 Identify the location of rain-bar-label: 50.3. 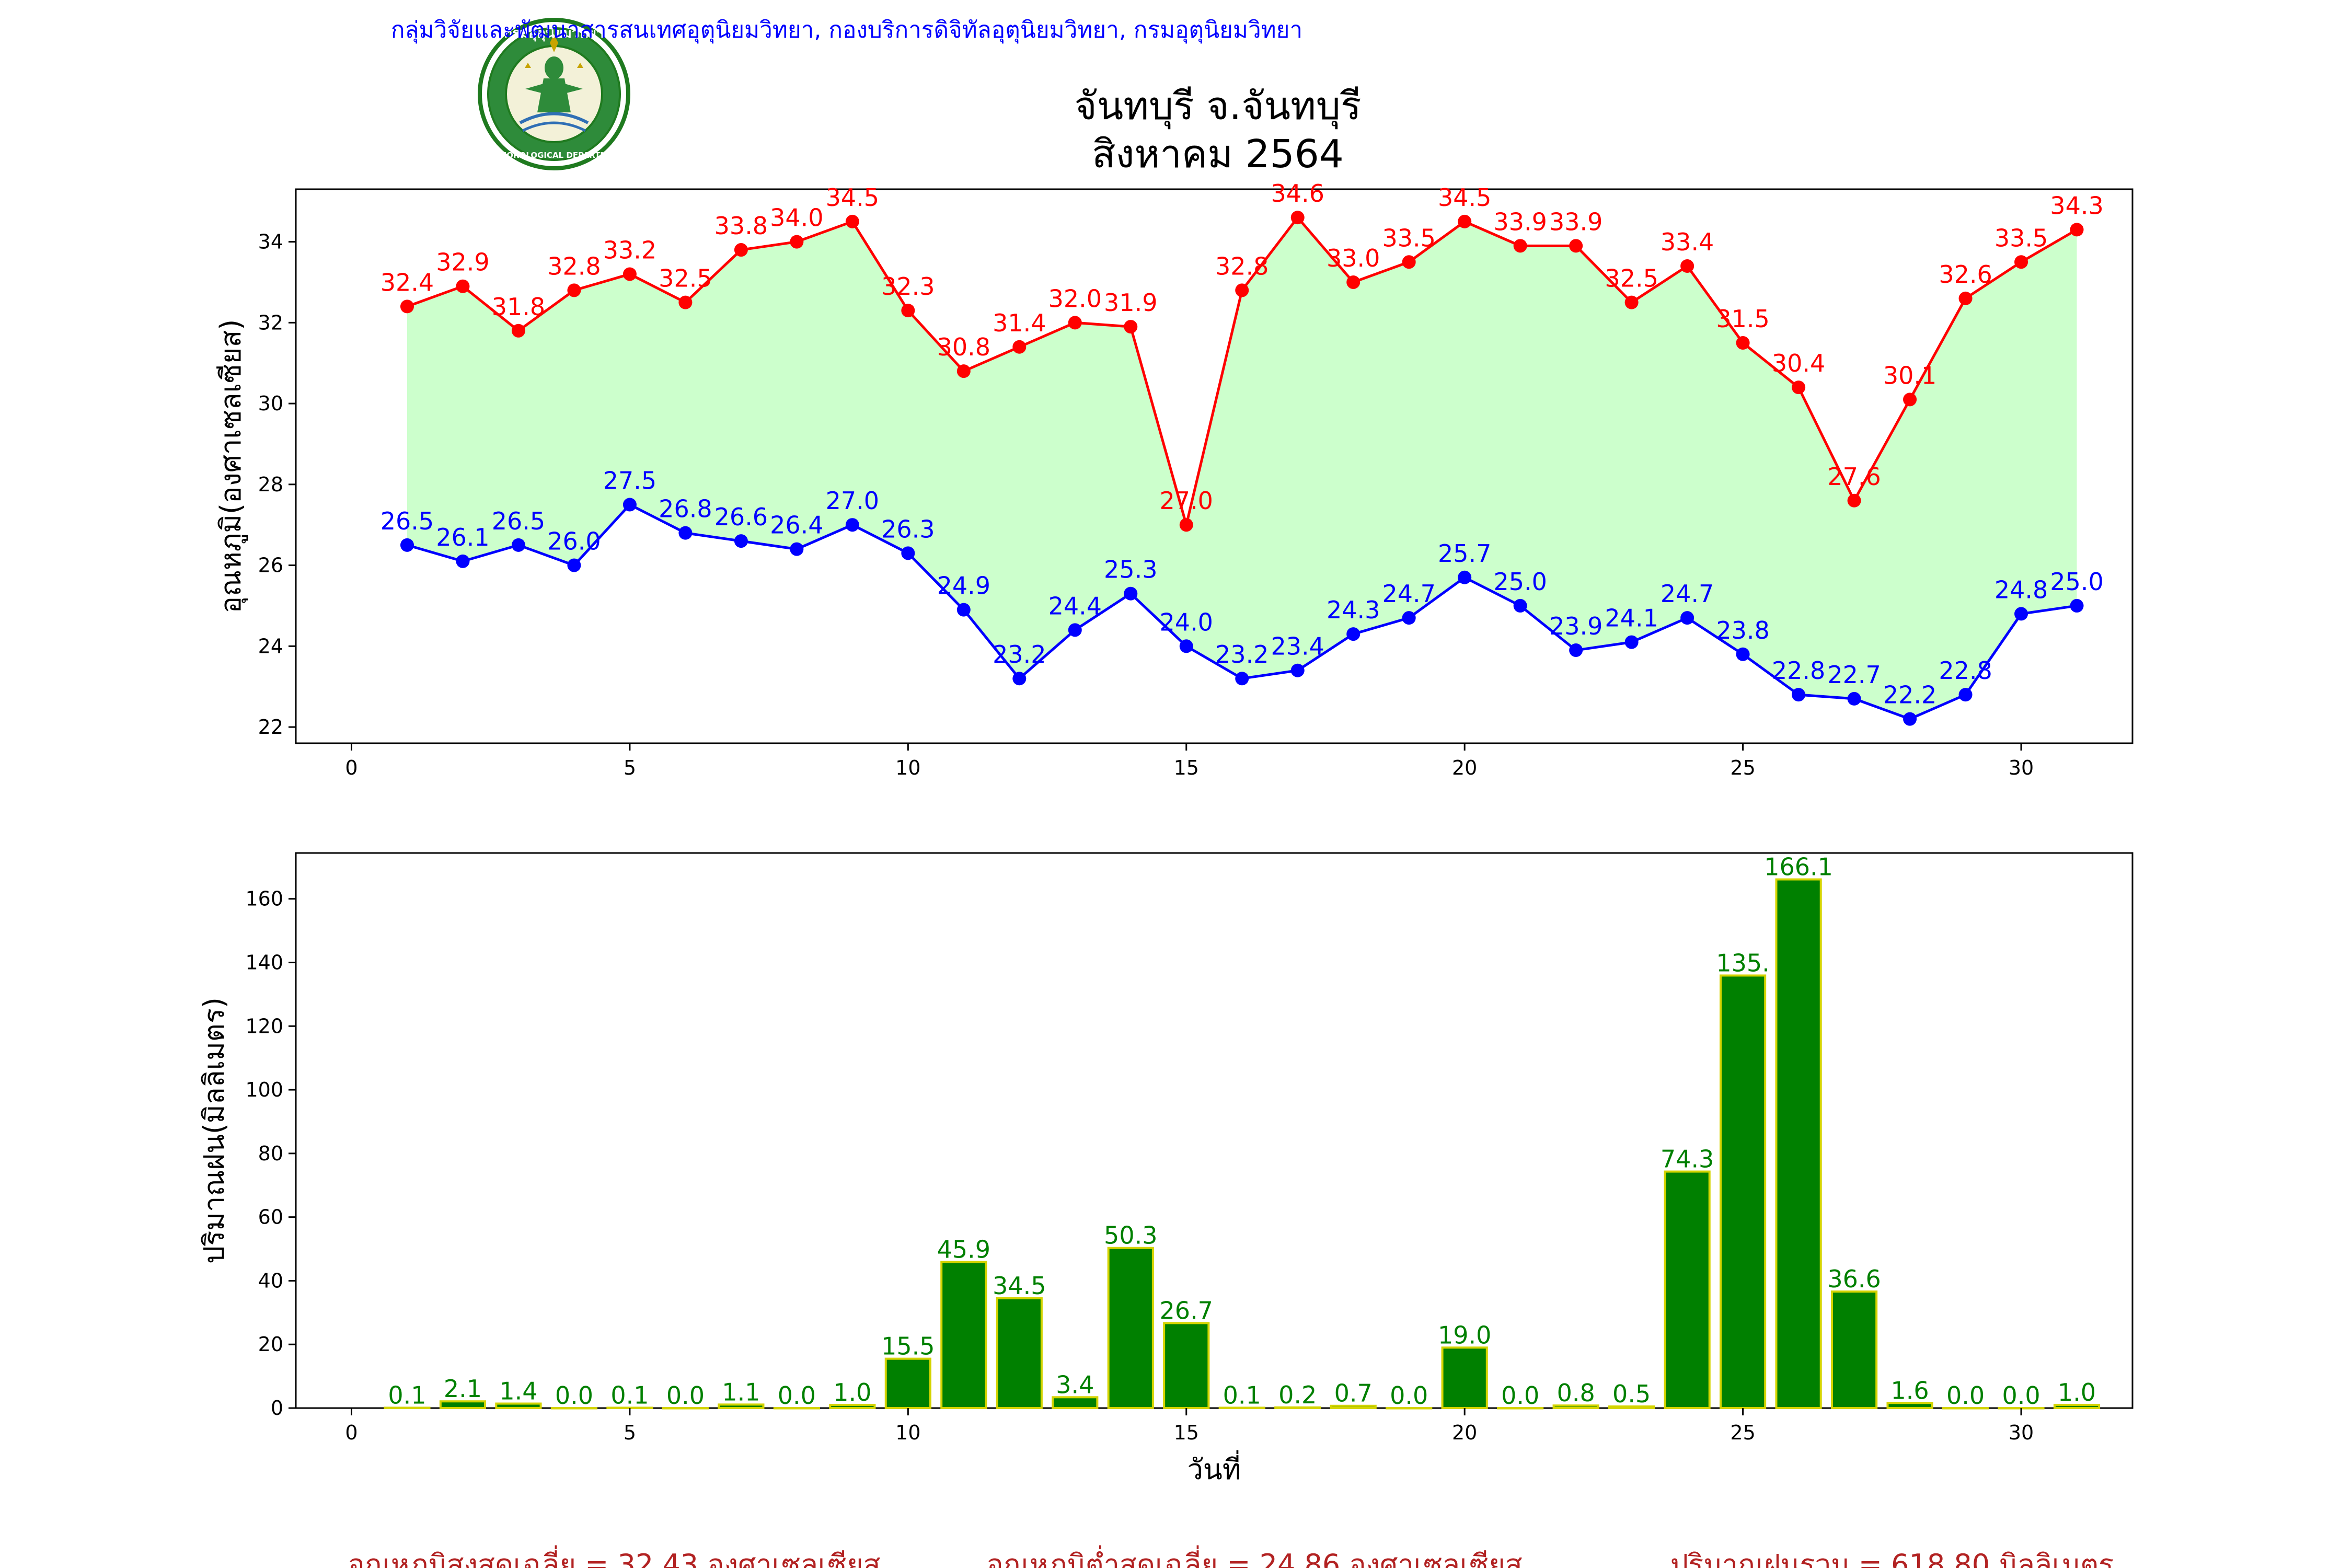
(1130, 1235).